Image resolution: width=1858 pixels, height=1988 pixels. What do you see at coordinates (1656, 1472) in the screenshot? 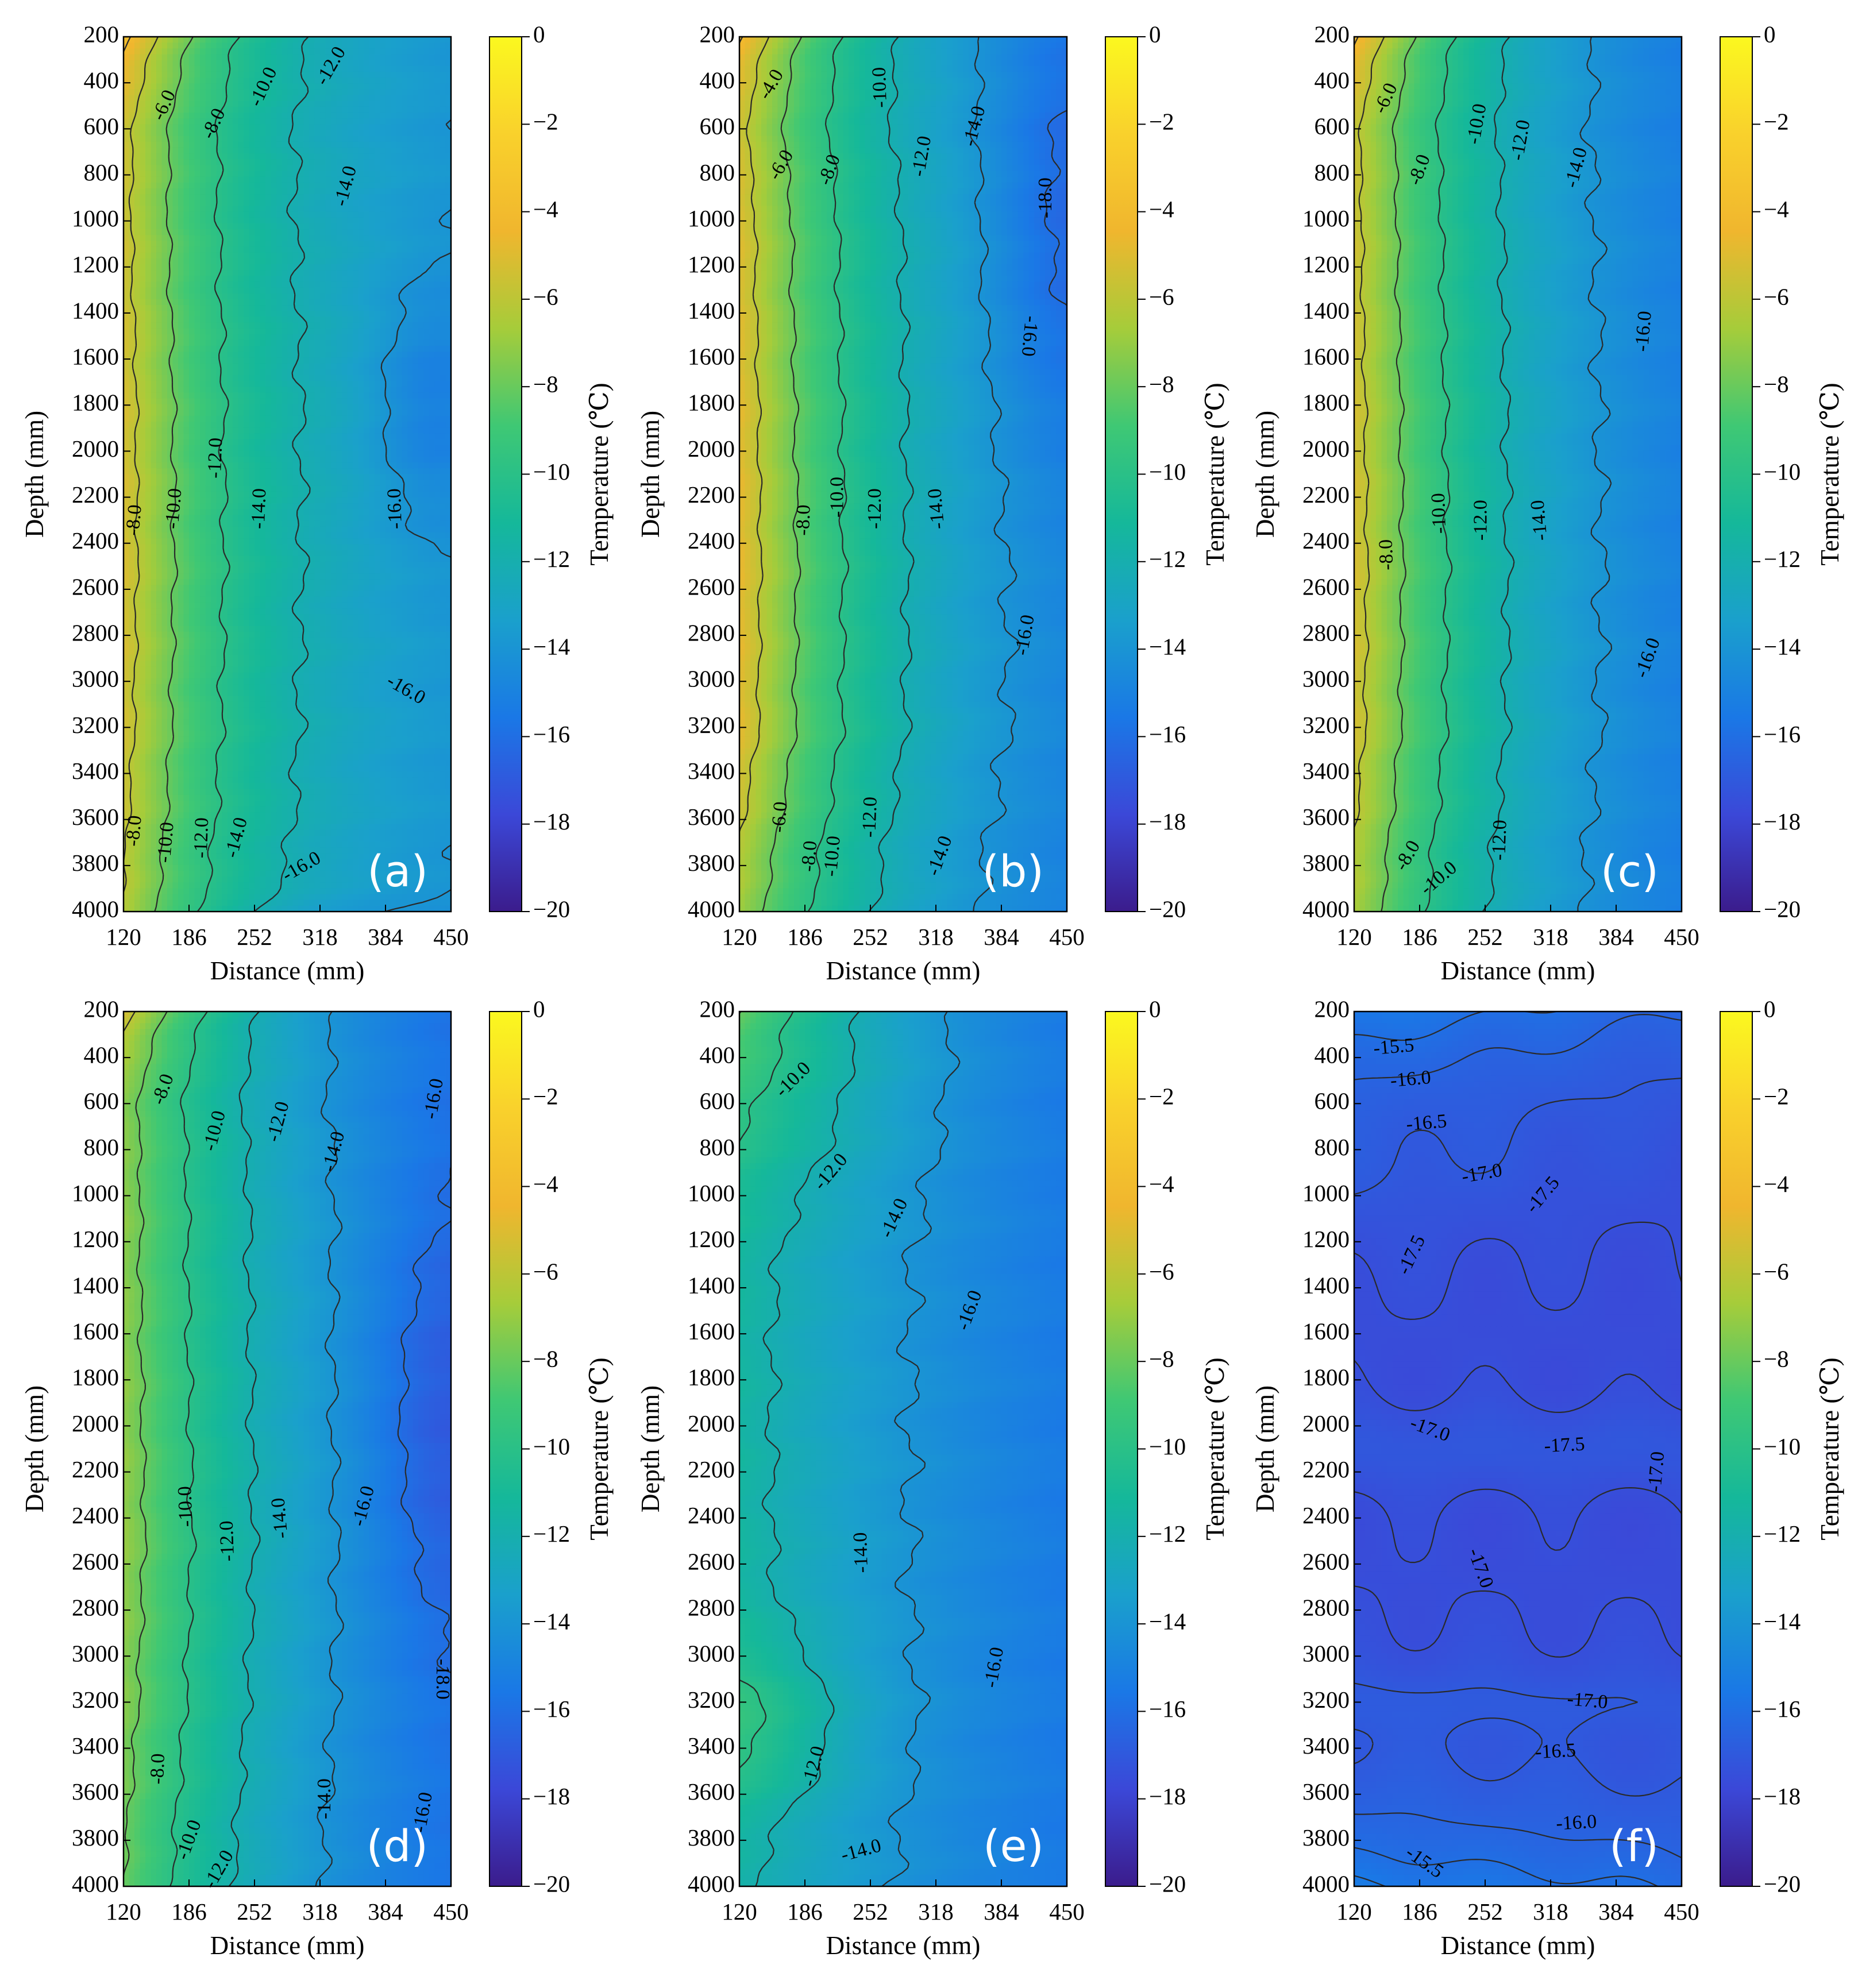
I see `contour-label: -17.0` at bounding box center [1656, 1472].